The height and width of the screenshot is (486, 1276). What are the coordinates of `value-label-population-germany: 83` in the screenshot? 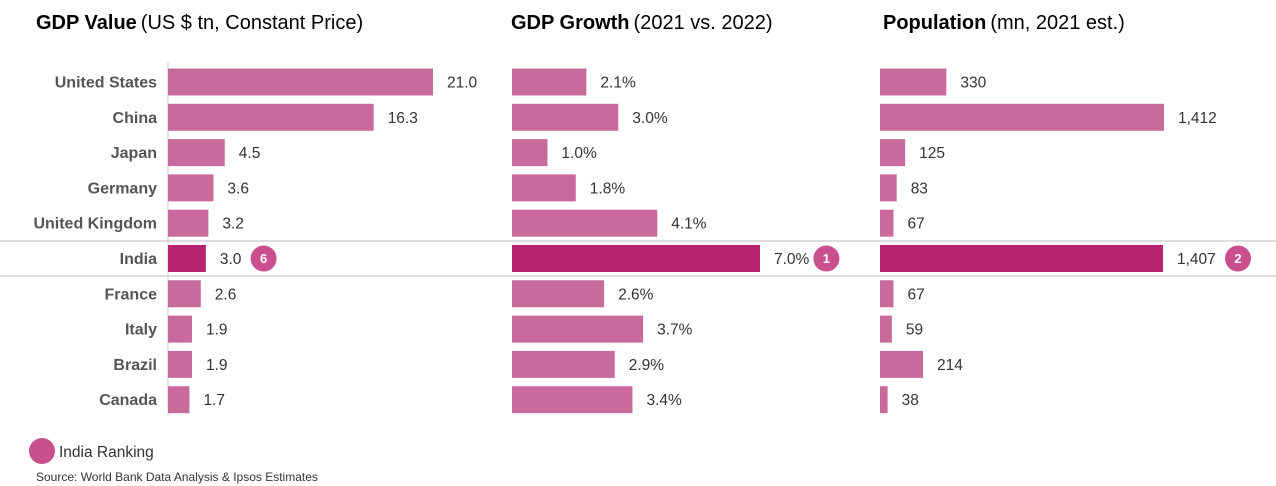 It's located at (919, 188).